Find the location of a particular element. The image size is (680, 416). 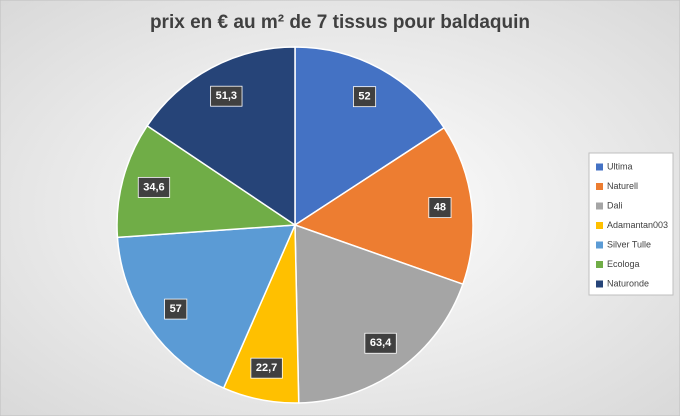

legend-label: Ecologa is located at coordinates (623, 264).